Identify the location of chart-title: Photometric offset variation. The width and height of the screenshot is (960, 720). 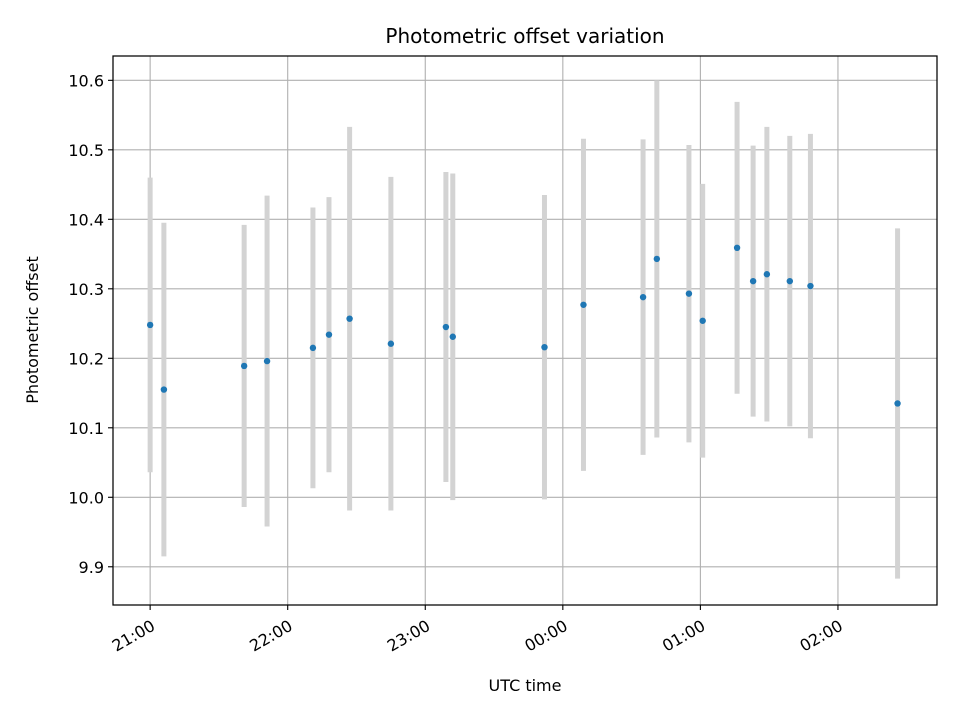
(524, 36).